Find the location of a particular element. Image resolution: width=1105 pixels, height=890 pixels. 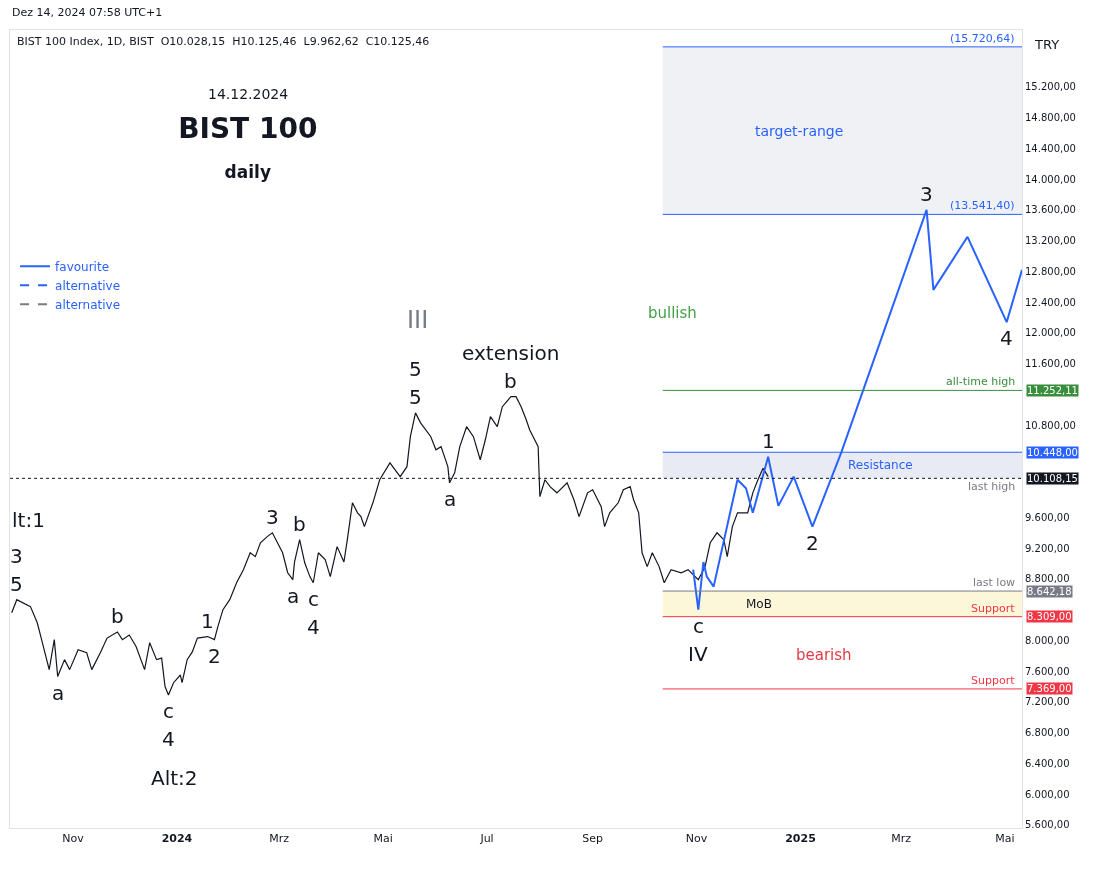

annotation: 7.369,00 is located at coordinates (1049, 688).